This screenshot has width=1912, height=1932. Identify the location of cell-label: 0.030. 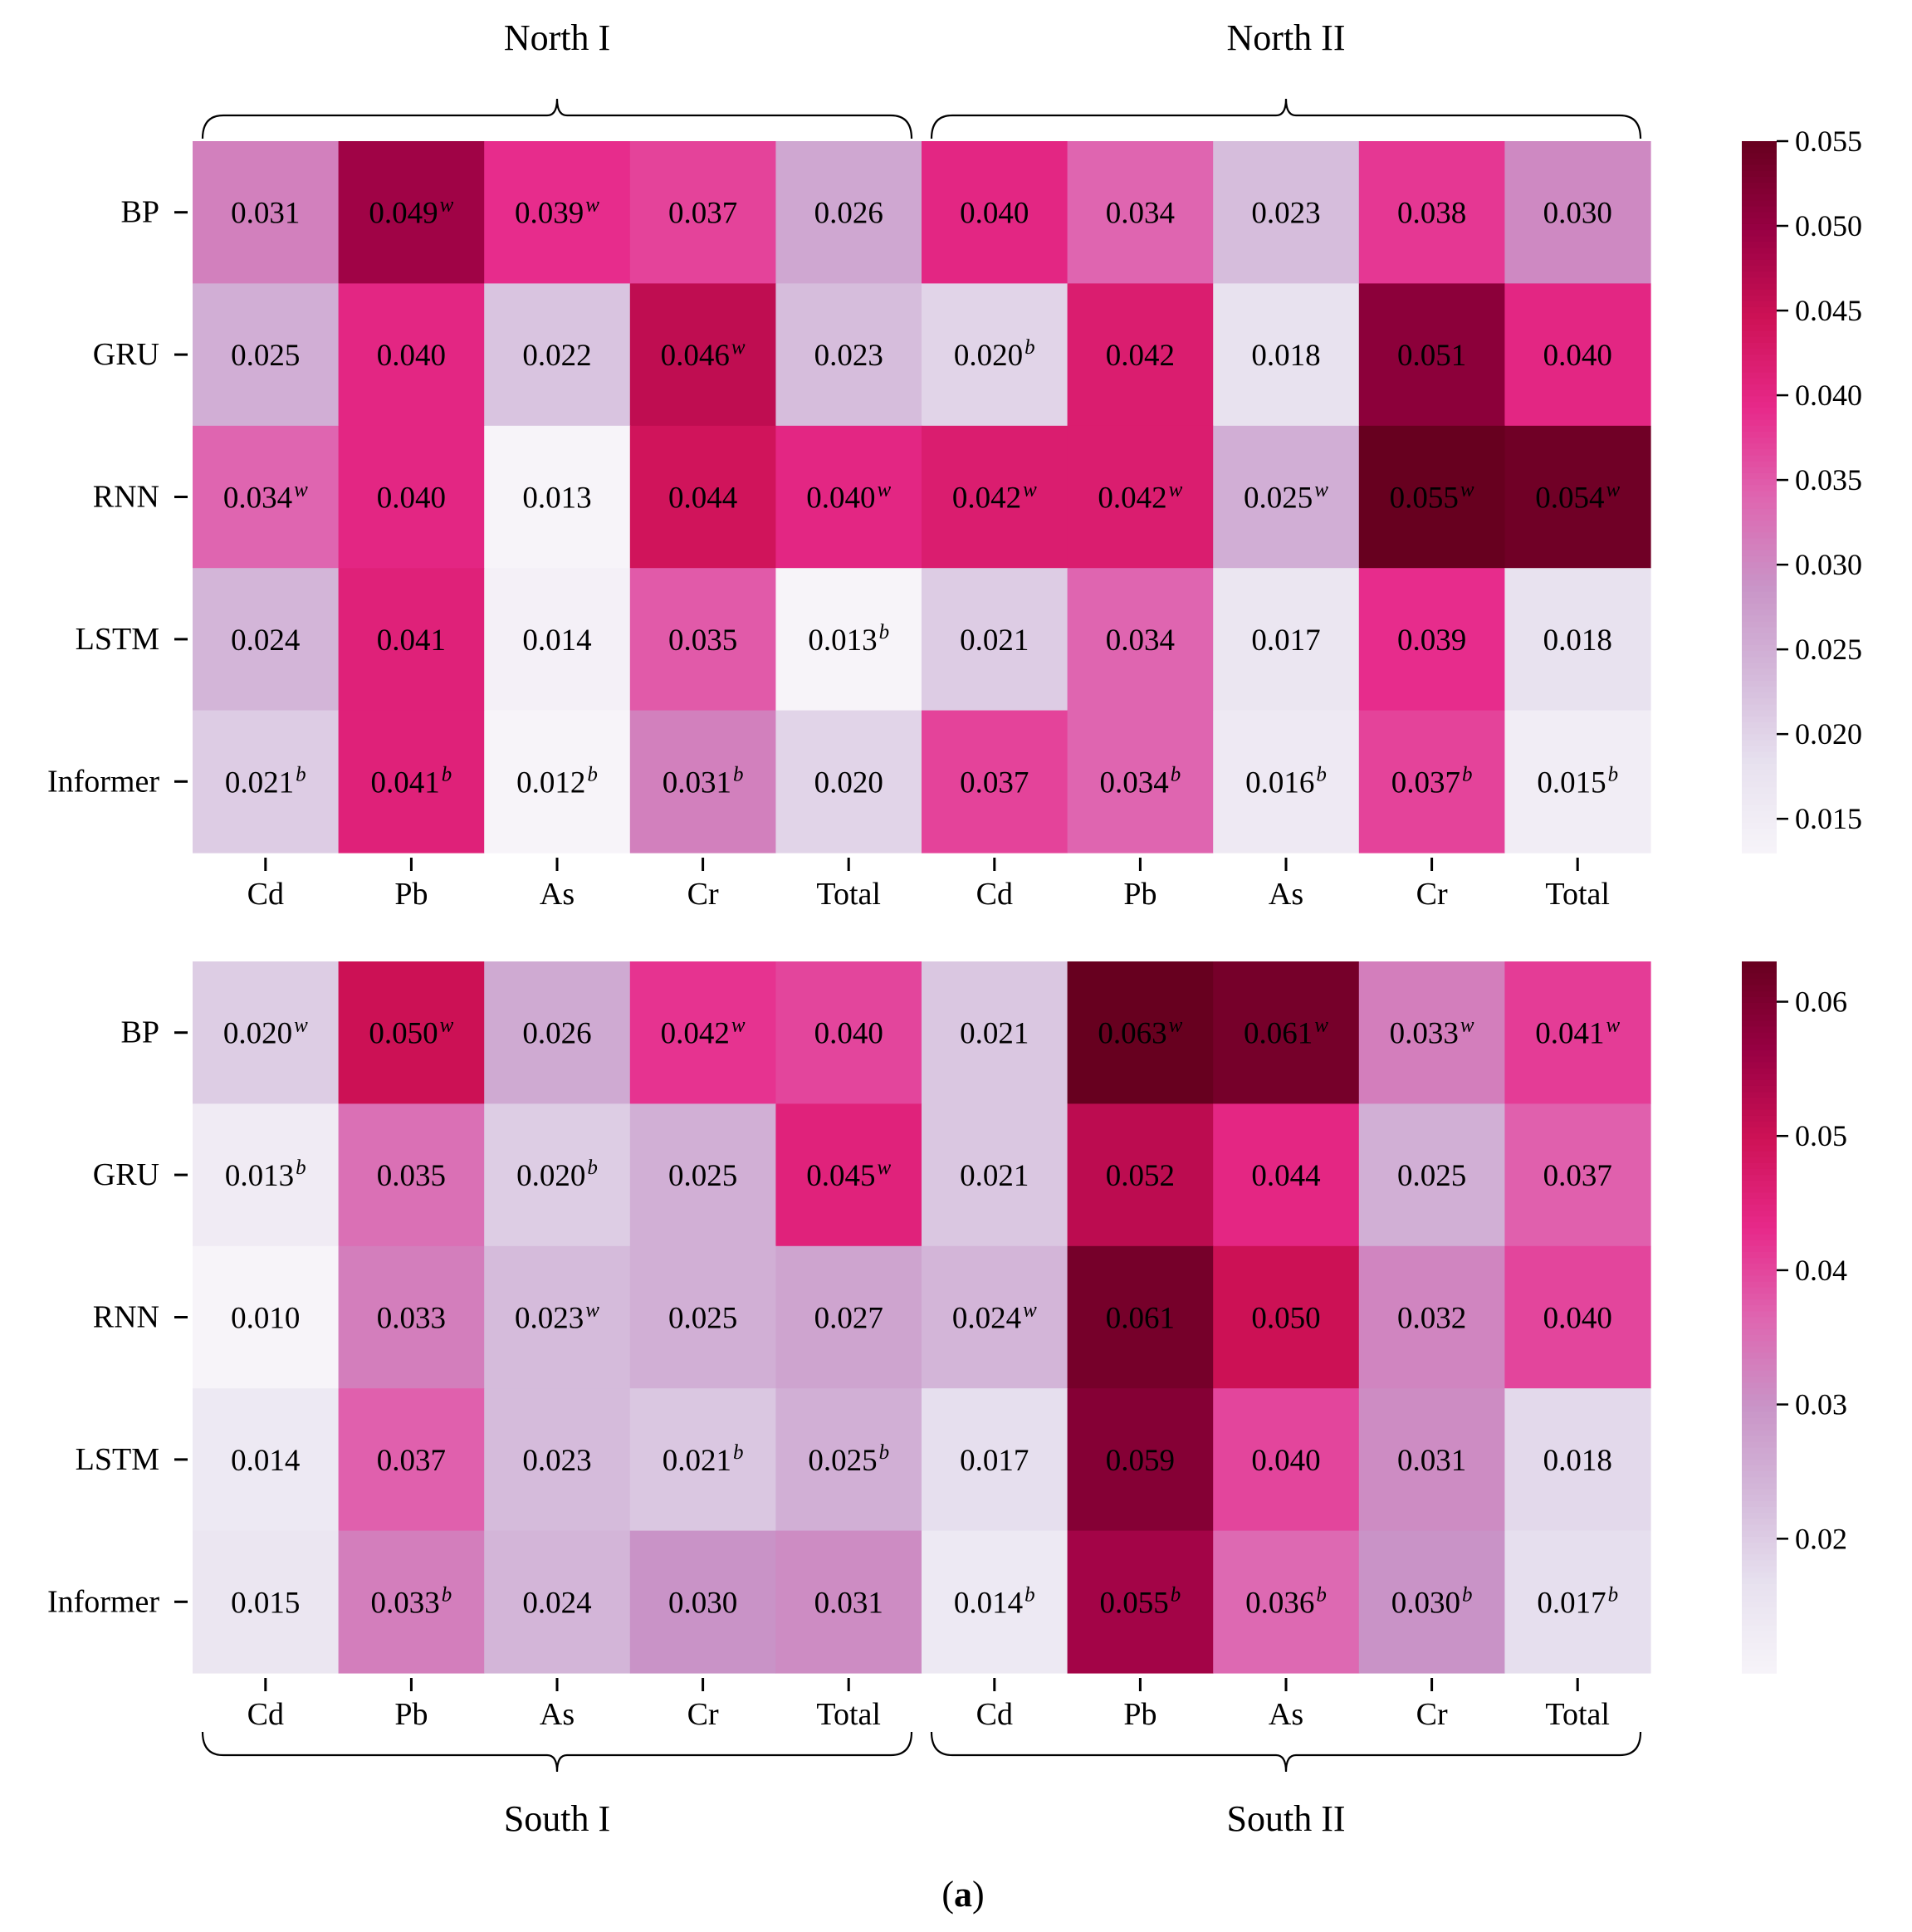
(1578, 214).